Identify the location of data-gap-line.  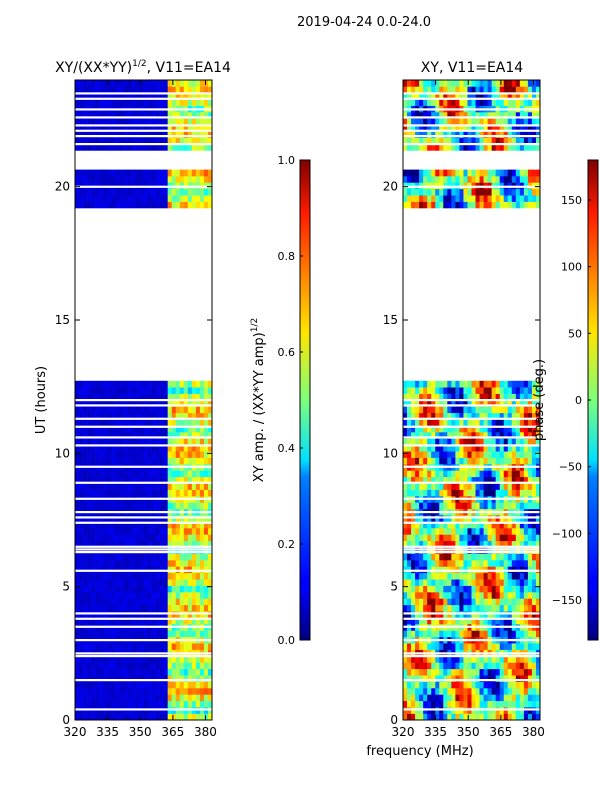
(471, 466).